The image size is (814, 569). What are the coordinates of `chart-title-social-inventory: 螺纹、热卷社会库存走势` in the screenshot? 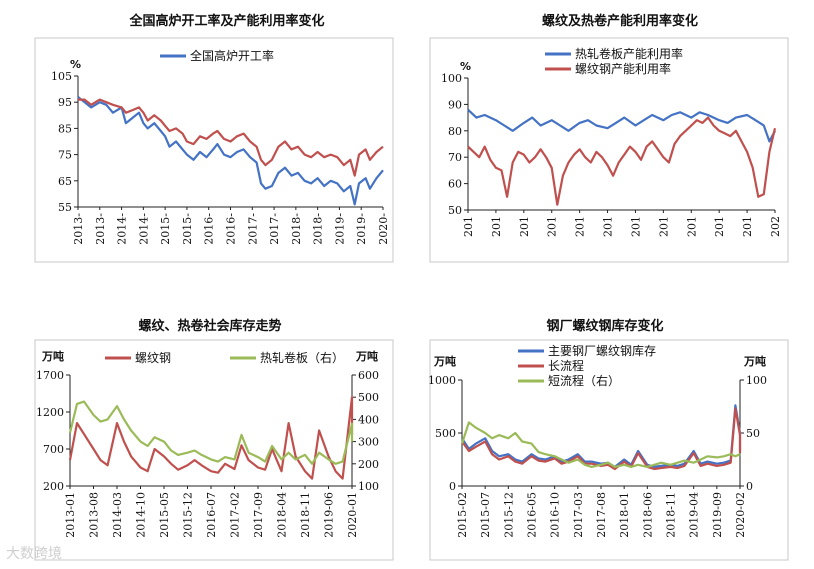 It's located at (210, 326).